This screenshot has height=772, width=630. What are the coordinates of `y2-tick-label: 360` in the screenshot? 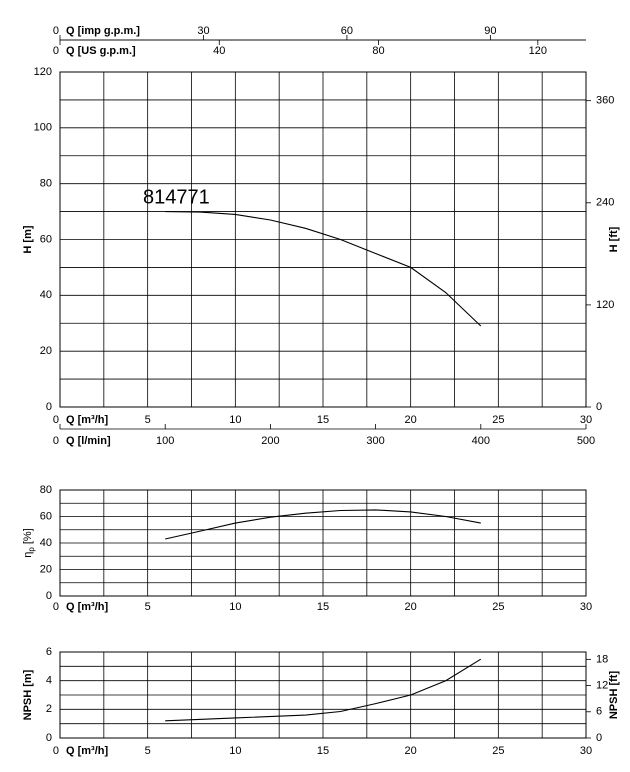 It's located at (605, 101).